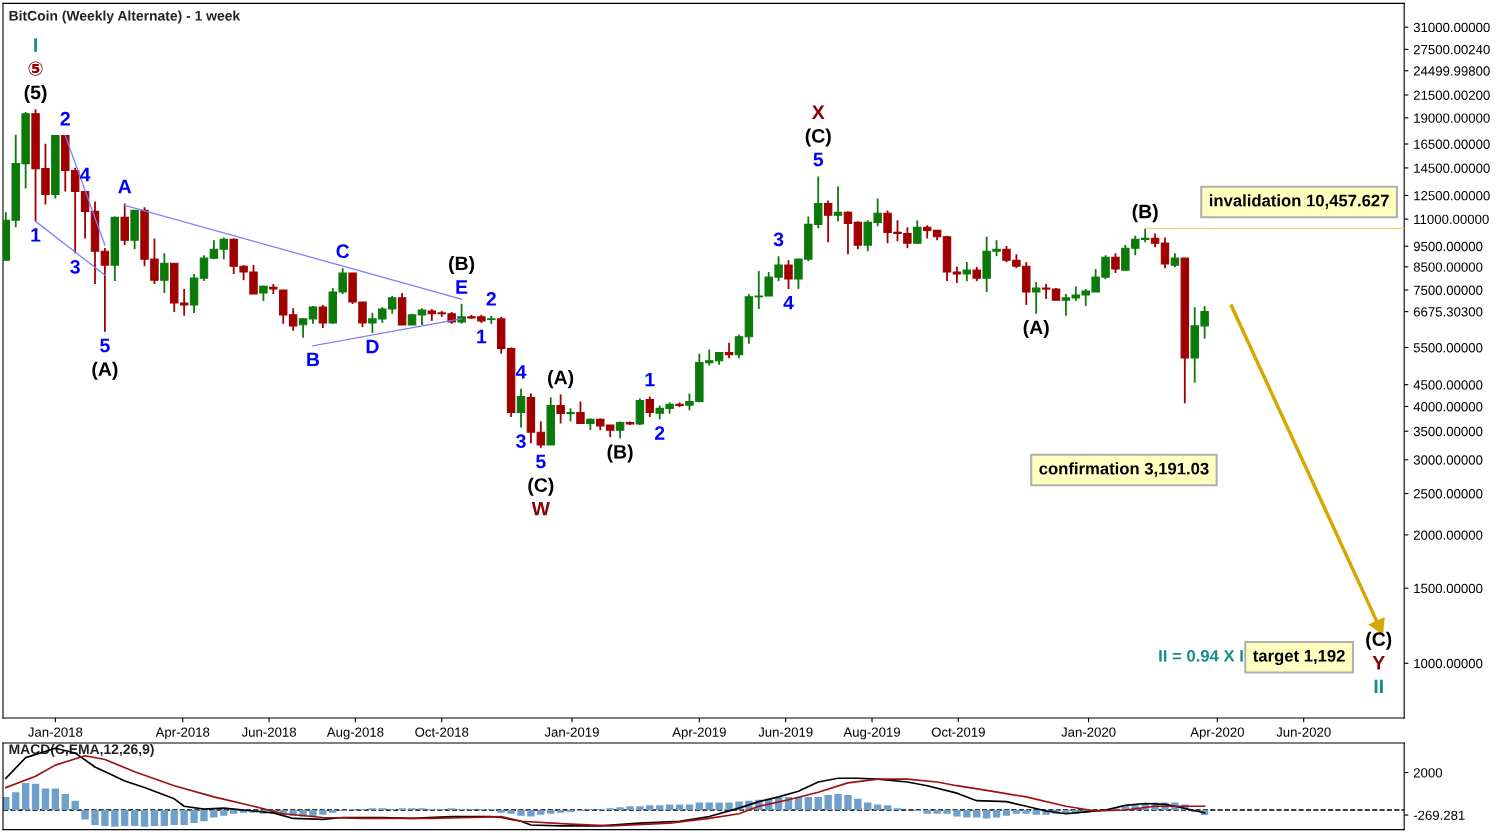 Image resolution: width=1497 pixels, height=833 pixels. I want to click on chart-title: BitCoin (Weekly Alternate) - 1 week, so click(125, 17).